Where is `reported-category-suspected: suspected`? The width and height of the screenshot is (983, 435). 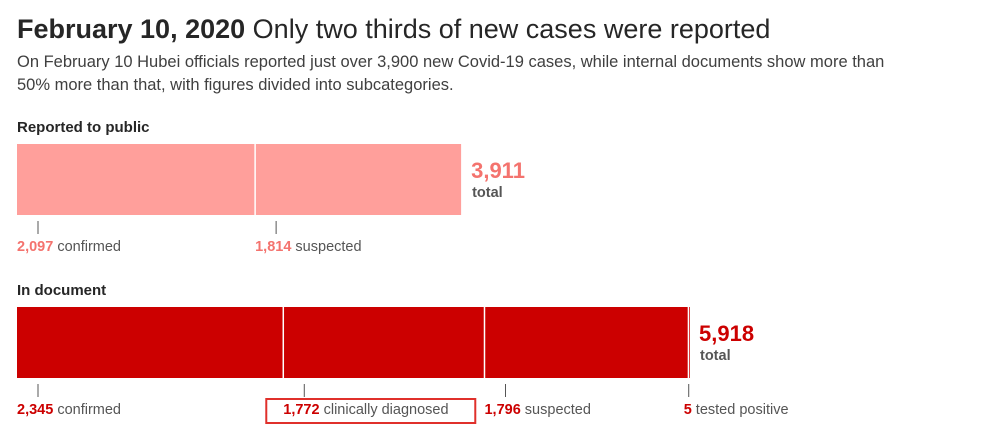 reported-category-suspected: suspected is located at coordinates (326, 247).